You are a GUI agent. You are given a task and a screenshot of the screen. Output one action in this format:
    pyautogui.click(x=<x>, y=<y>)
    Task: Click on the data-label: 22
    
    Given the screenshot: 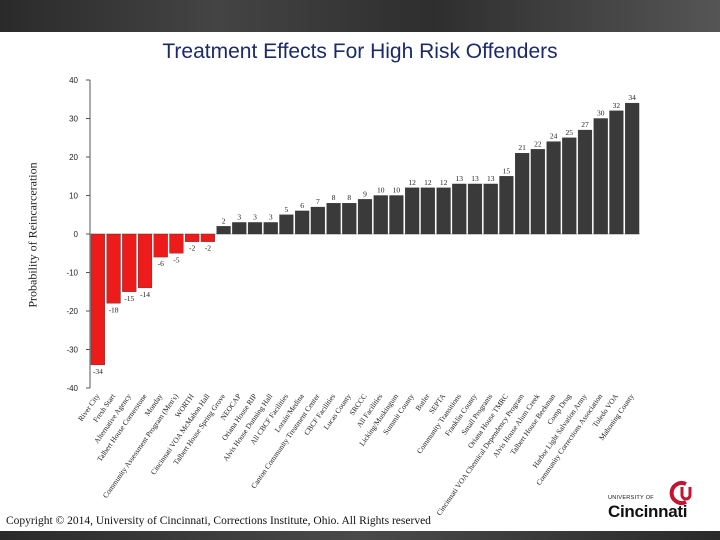 What is the action you would take?
    pyautogui.click(x=538, y=143)
    